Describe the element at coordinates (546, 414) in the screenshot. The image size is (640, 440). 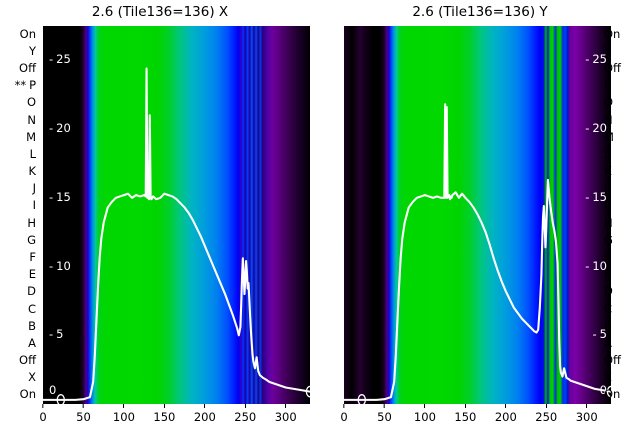
I see `xtick: 250` at that location.